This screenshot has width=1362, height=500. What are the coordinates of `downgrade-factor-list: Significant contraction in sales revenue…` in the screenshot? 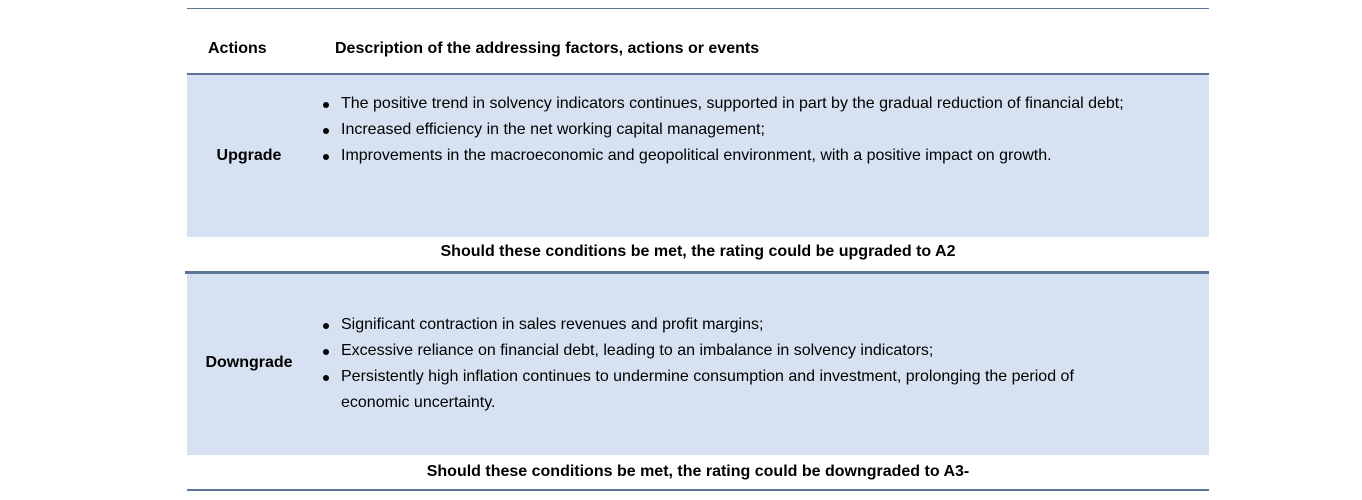 It's located at (731, 364).